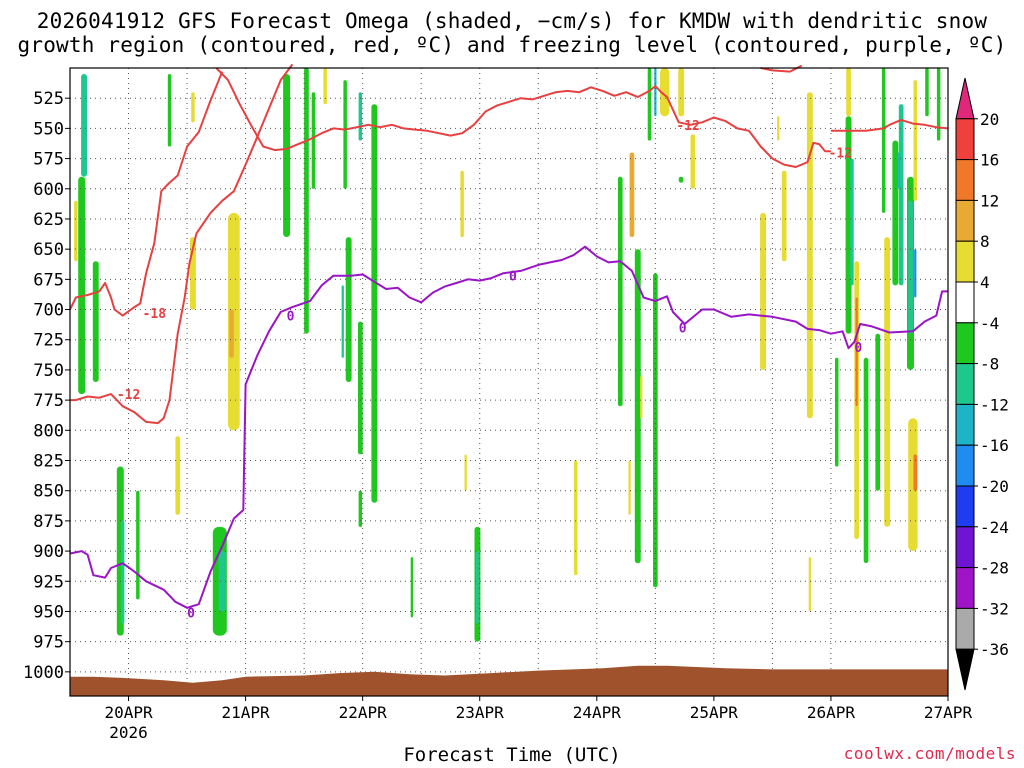  I want to click on colorbar-label: -28, so click(994, 568).